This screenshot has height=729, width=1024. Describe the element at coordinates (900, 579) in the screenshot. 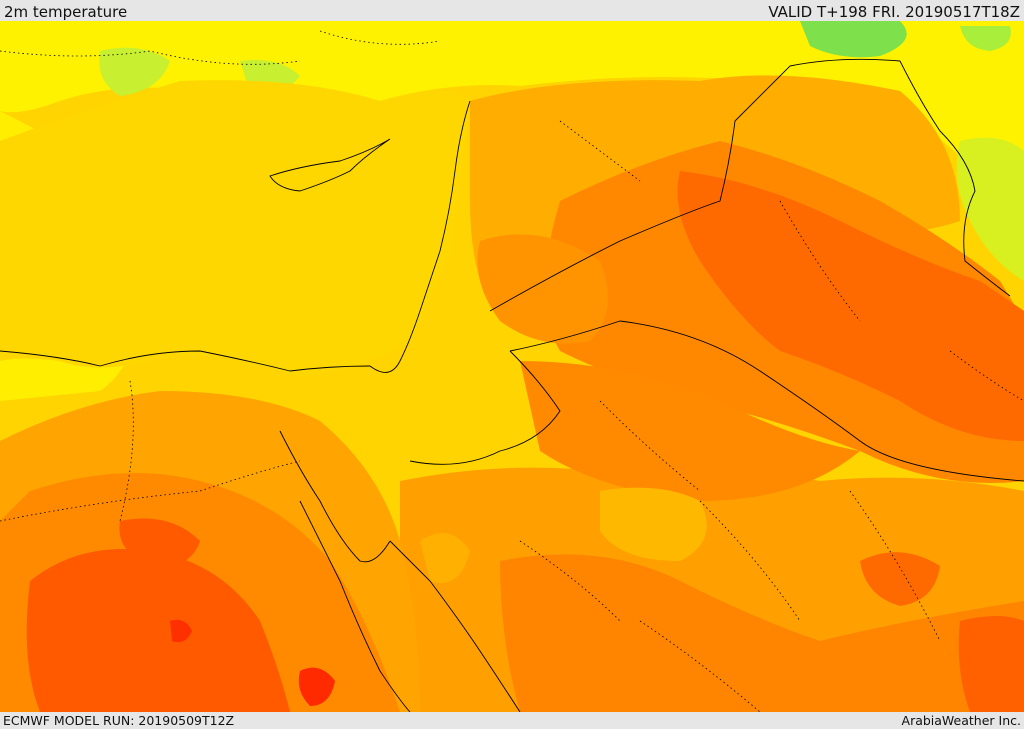

I see `hot-arabia` at that location.